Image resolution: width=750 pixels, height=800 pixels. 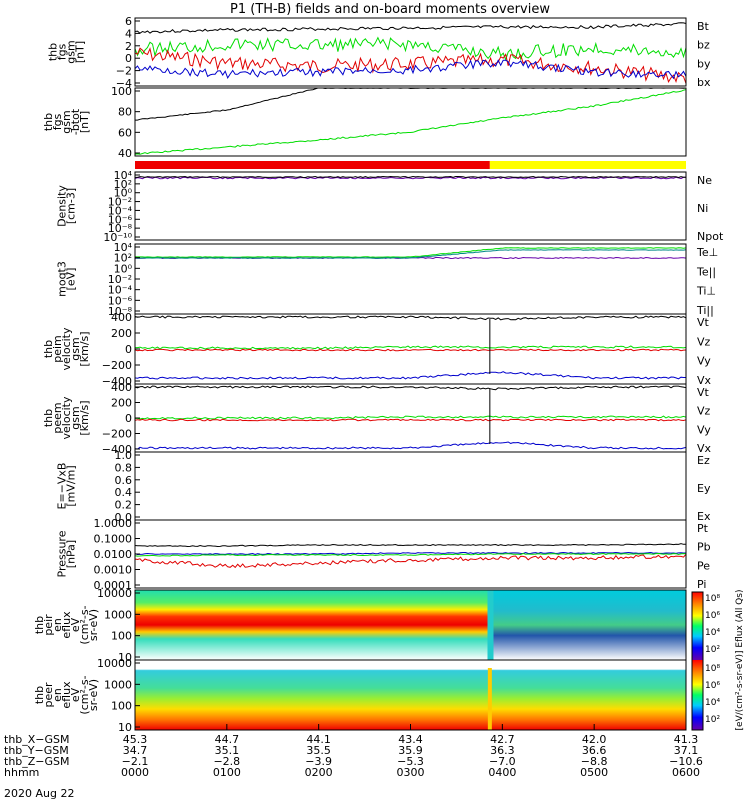 What do you see at coordinates (410, 49) in the screenshot?
I see `series-by` at bounding box center [410, 49].